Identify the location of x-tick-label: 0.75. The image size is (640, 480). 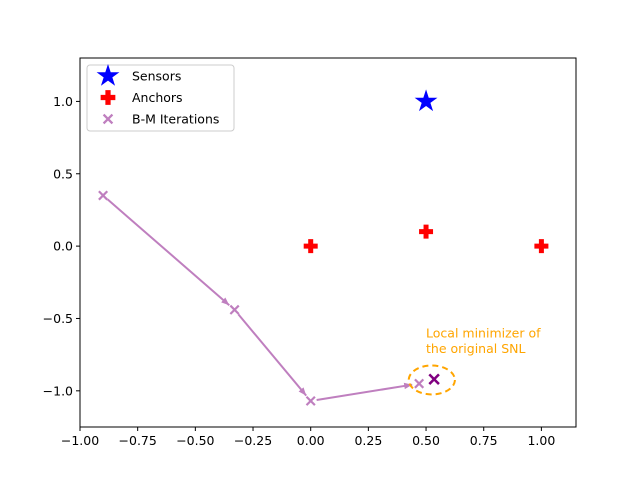
(484, 440).